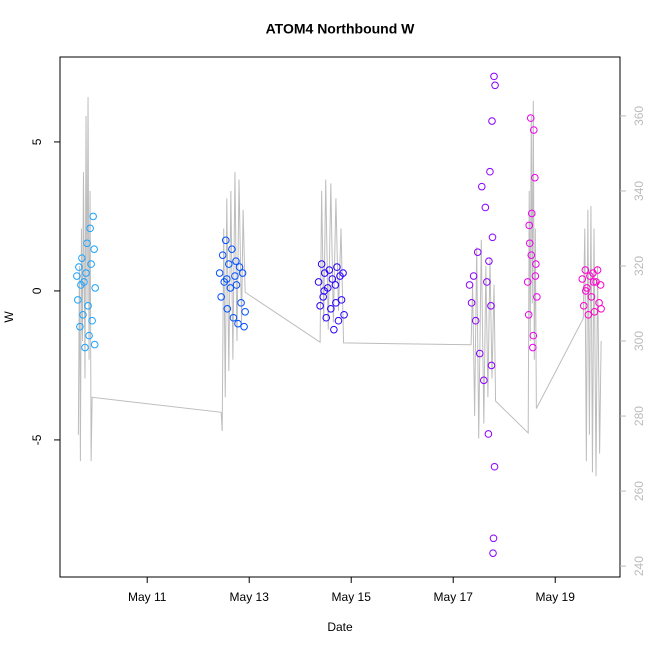  What do you see at coordinates (639, 416) in the screenshot?
I see `y2-tick-label: 280` at bounding box center [639, 416].